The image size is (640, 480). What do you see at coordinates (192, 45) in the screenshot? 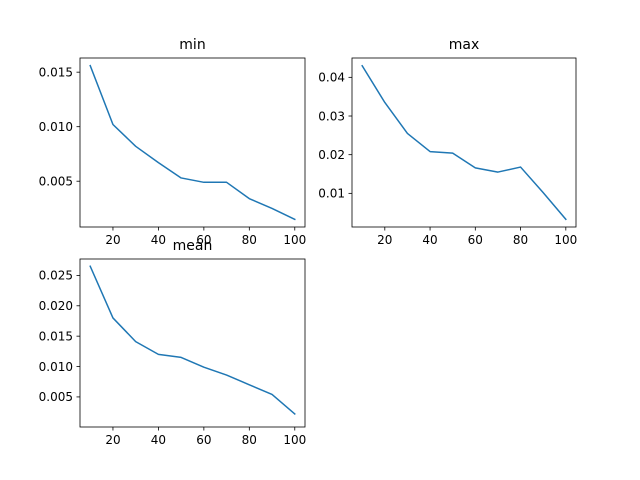
I see `subplot-title: min` at bounding box center [192, 45].